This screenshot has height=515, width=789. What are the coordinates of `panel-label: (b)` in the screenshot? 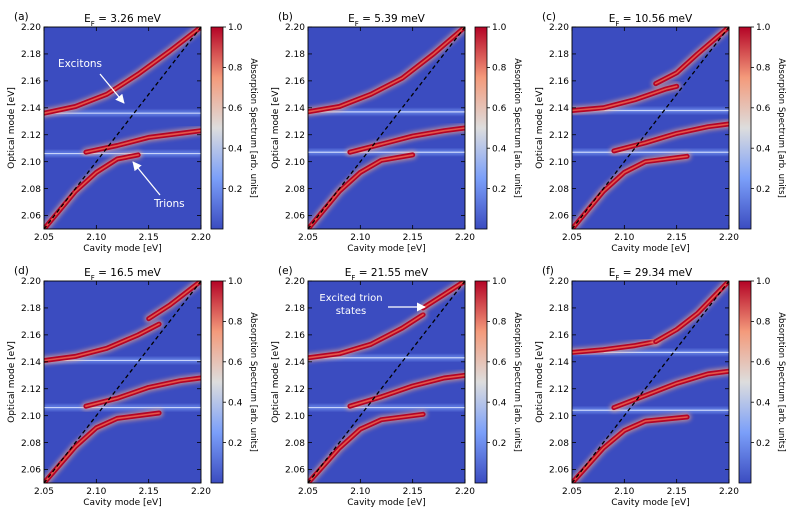 It's located at (285, 17).